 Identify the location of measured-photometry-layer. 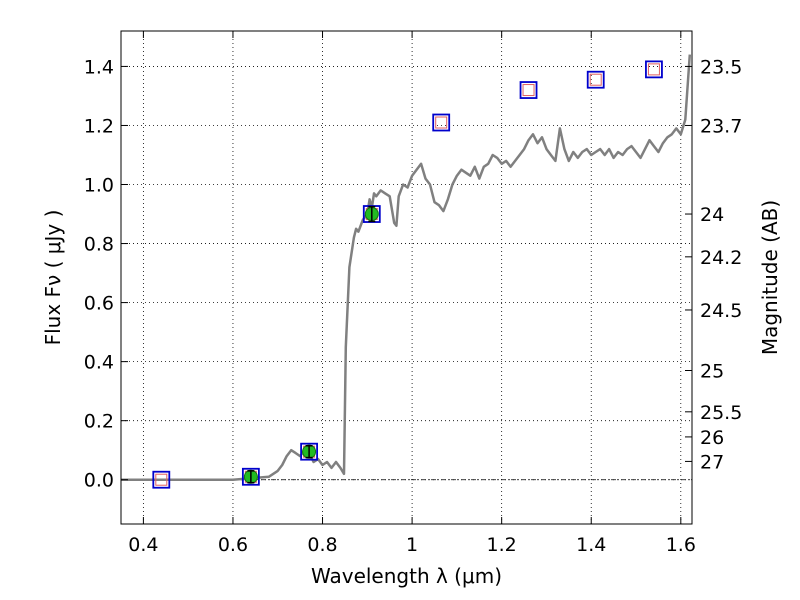
(311, 344).